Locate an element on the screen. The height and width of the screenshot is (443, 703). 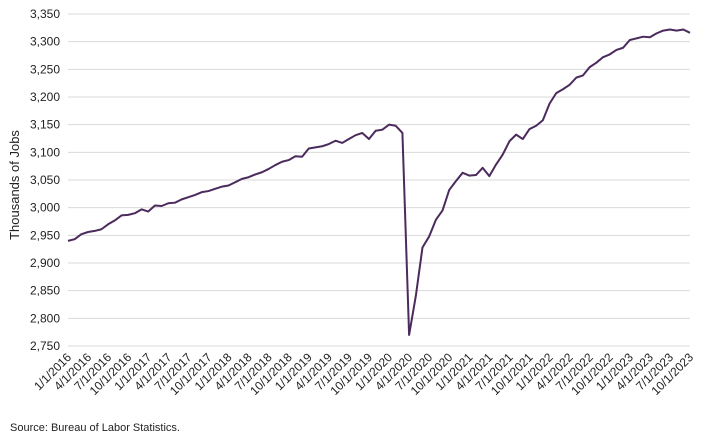
source-note: Source: Bureau of Labor Statistics. is located at coordinates (95, 428).